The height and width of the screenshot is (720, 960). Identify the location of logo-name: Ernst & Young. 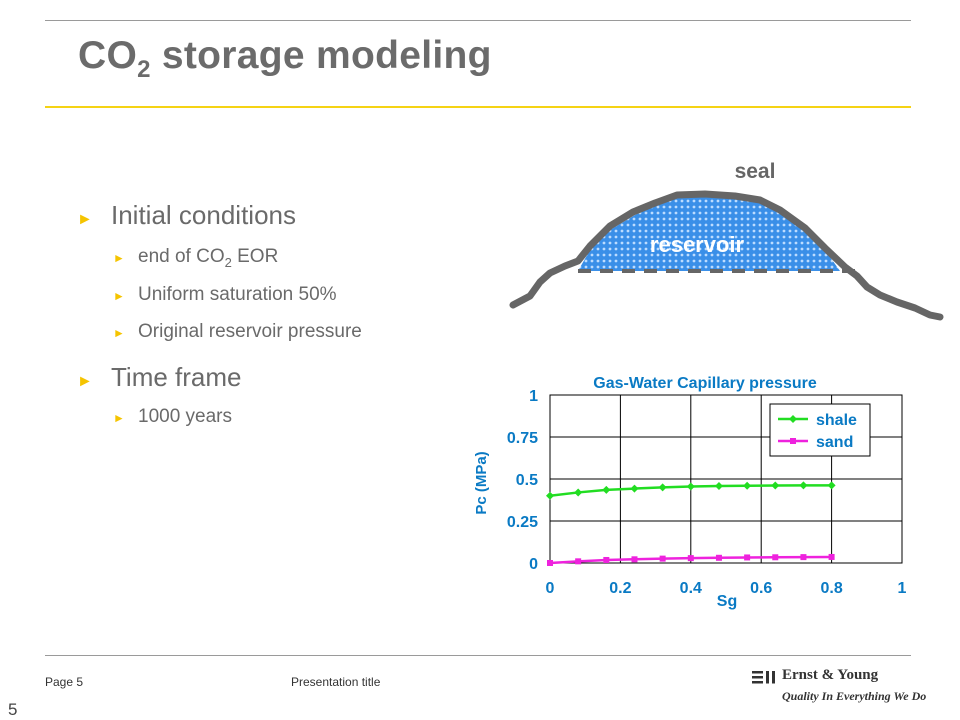
(830, 675).